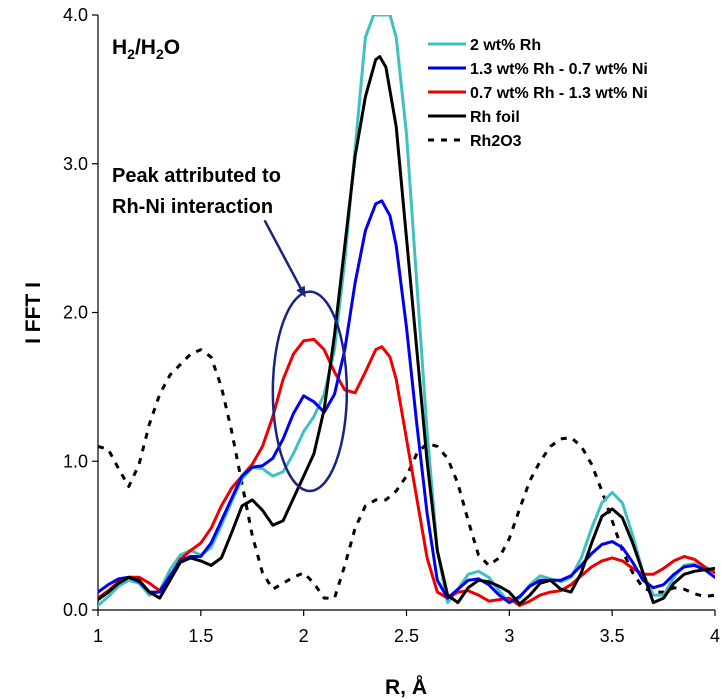  What do you see at coordinates (196, 176) in the screenshot?
I see `annotation-line-1: Peak attributed to` at bounding box center [196, 176].